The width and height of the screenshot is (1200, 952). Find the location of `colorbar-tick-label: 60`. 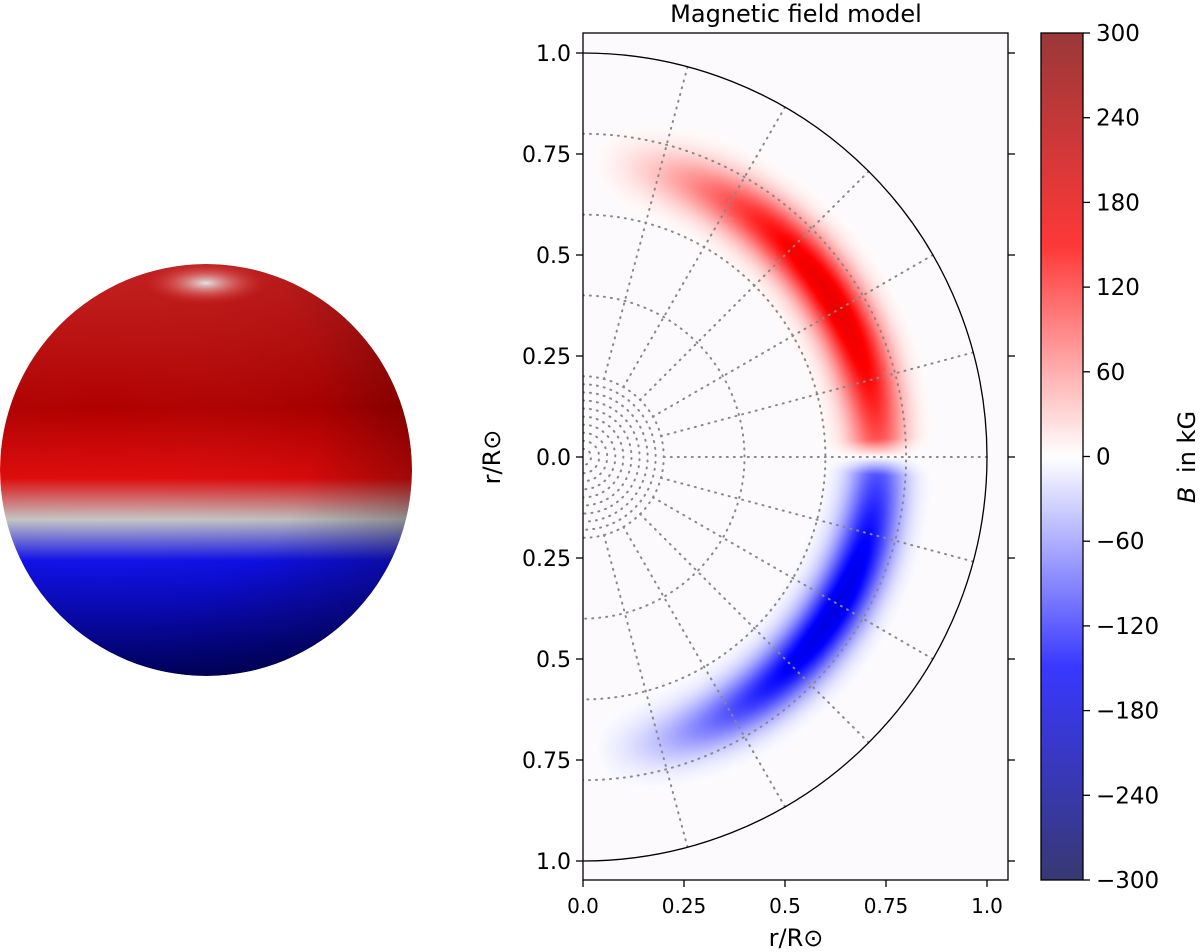

colorbar-tick-label: 60 is located at coordinates (1110, 373).